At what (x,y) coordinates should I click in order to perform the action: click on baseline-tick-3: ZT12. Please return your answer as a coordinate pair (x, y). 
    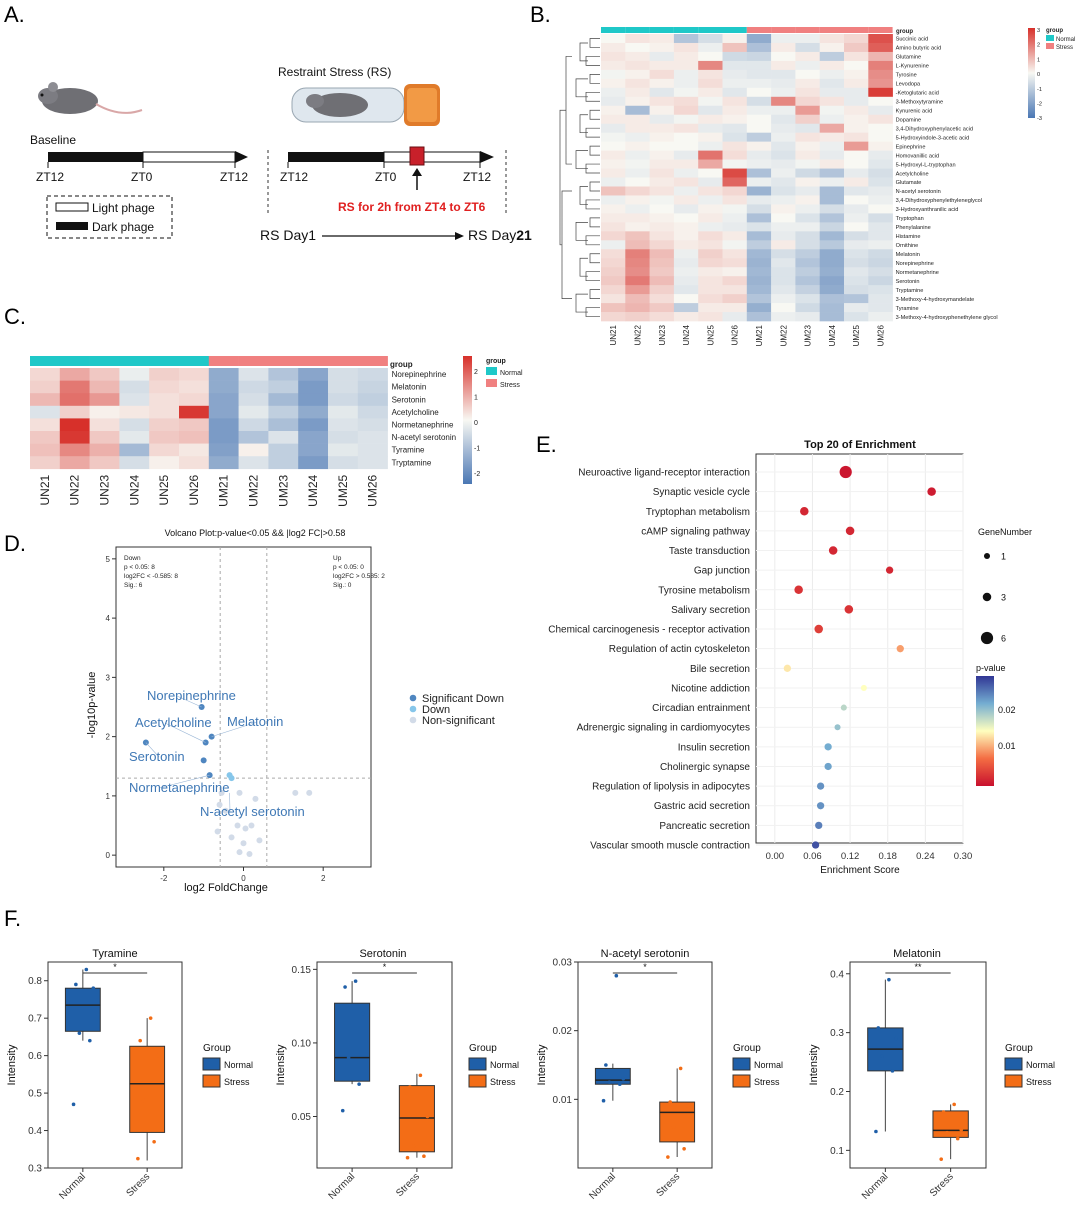
    Looking at the image, I should click on (234, 177).